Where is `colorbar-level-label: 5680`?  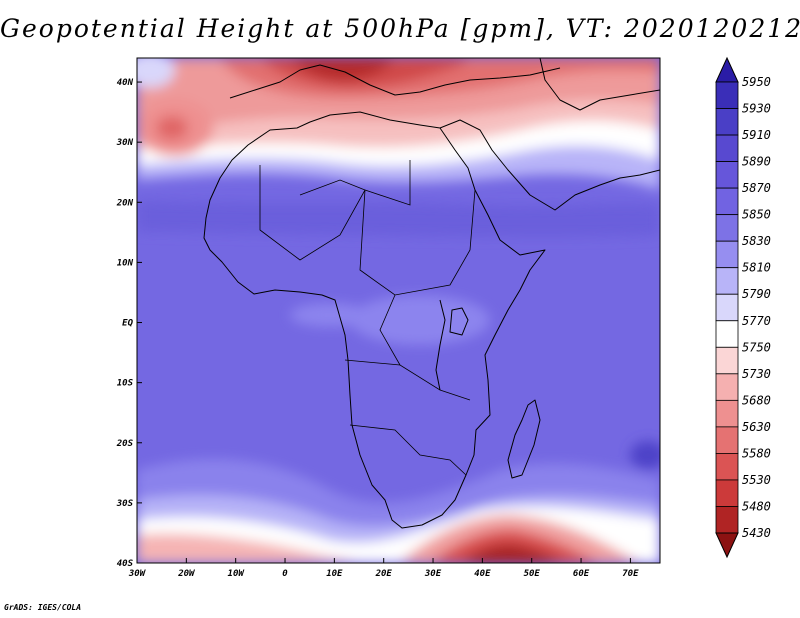 colorbar-level-label: 5680 is located at coordinates (756, 400).